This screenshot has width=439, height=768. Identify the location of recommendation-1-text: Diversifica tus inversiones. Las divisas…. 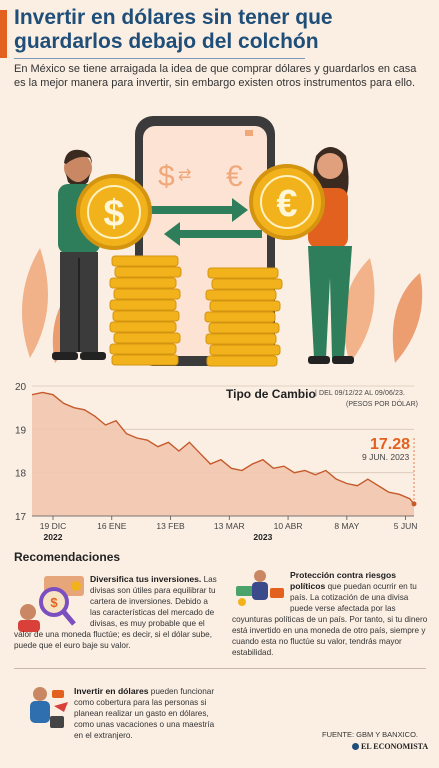
(117, 612).